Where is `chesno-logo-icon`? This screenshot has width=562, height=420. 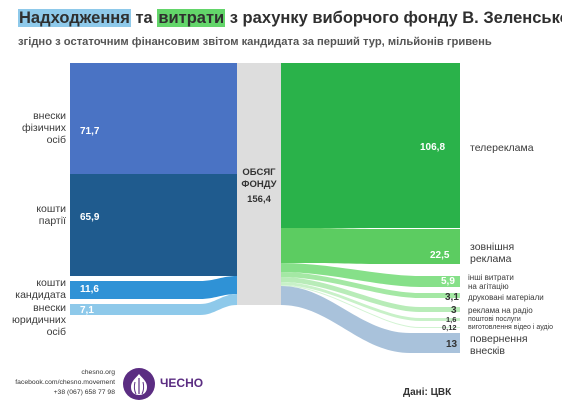 chesno-logo-icon is located at coordinates (139, 384).